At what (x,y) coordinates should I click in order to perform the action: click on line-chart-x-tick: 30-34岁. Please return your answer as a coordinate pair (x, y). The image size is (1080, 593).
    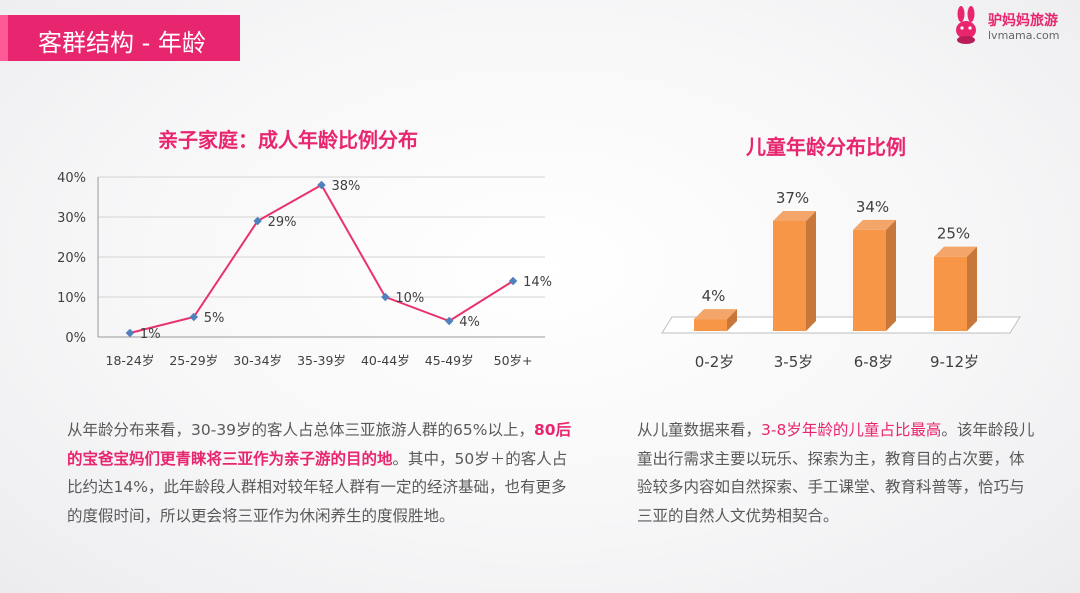
    Looking at the image, I should click on (257, 360).